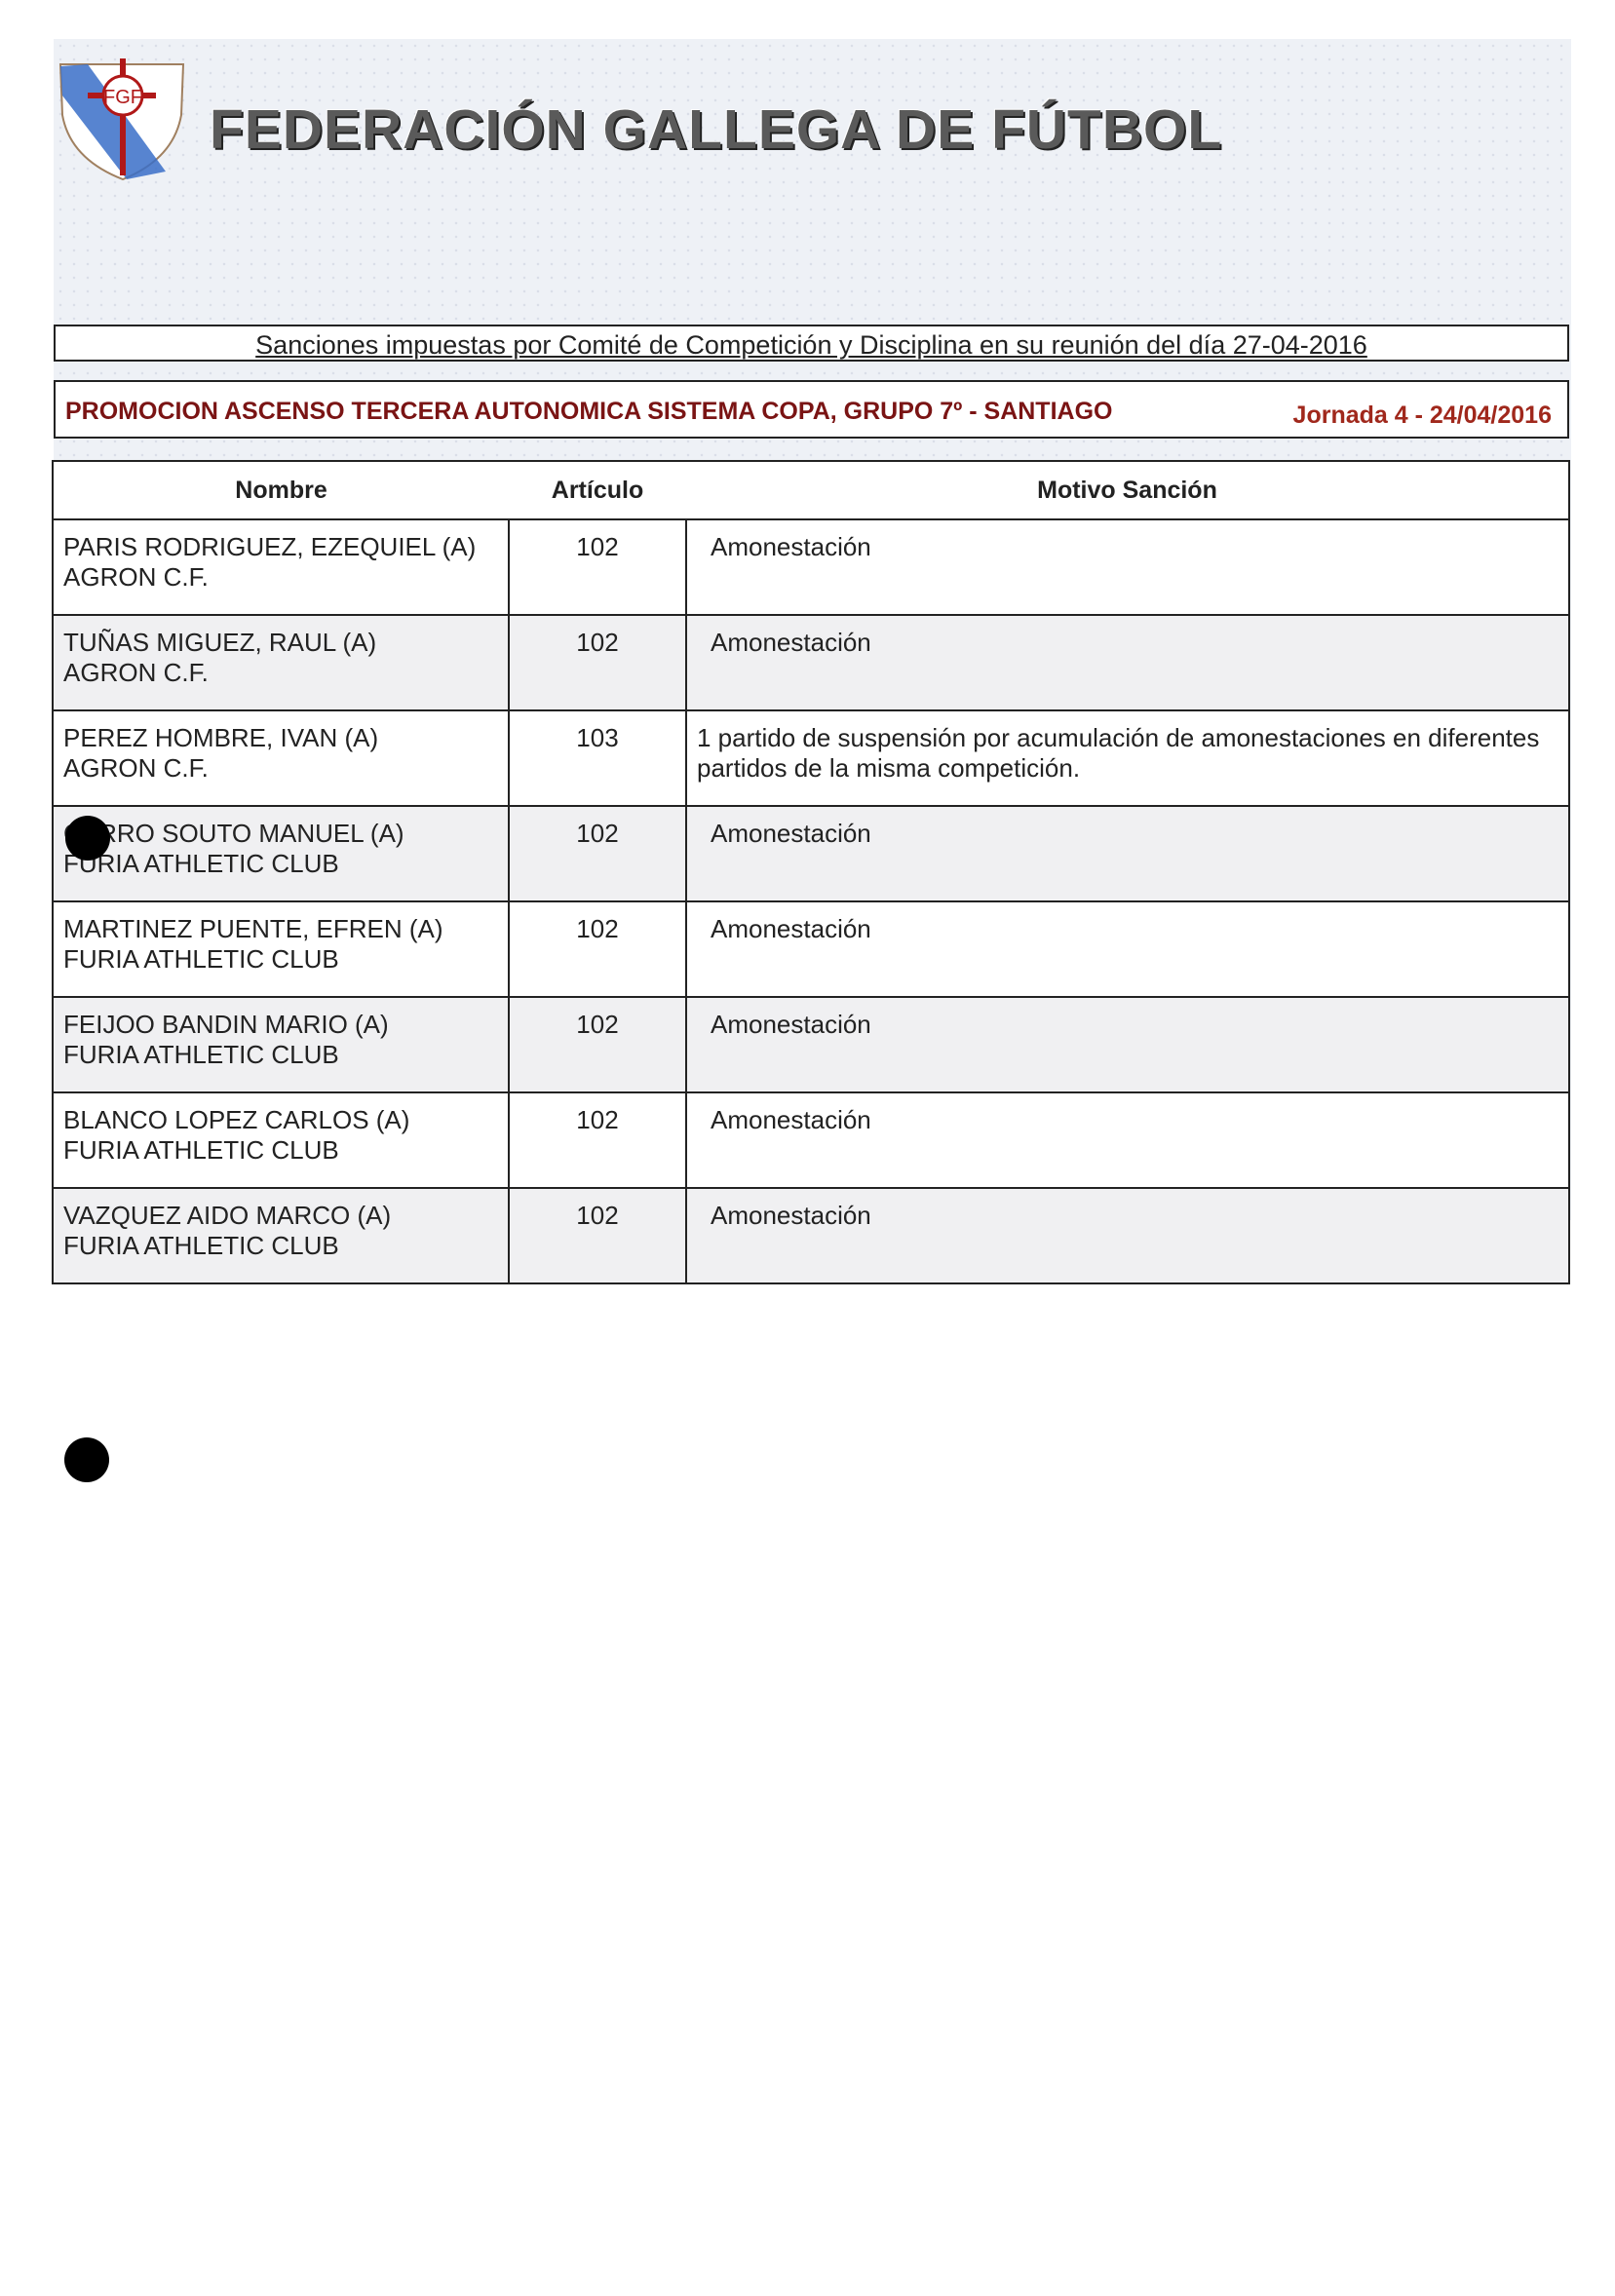 The image size is (1615, 2296). Describe the element at coordinates (226, 1024) in the screenshot. I see `player-name: FEIJOO BANDIN MARIO (A)` at that location.